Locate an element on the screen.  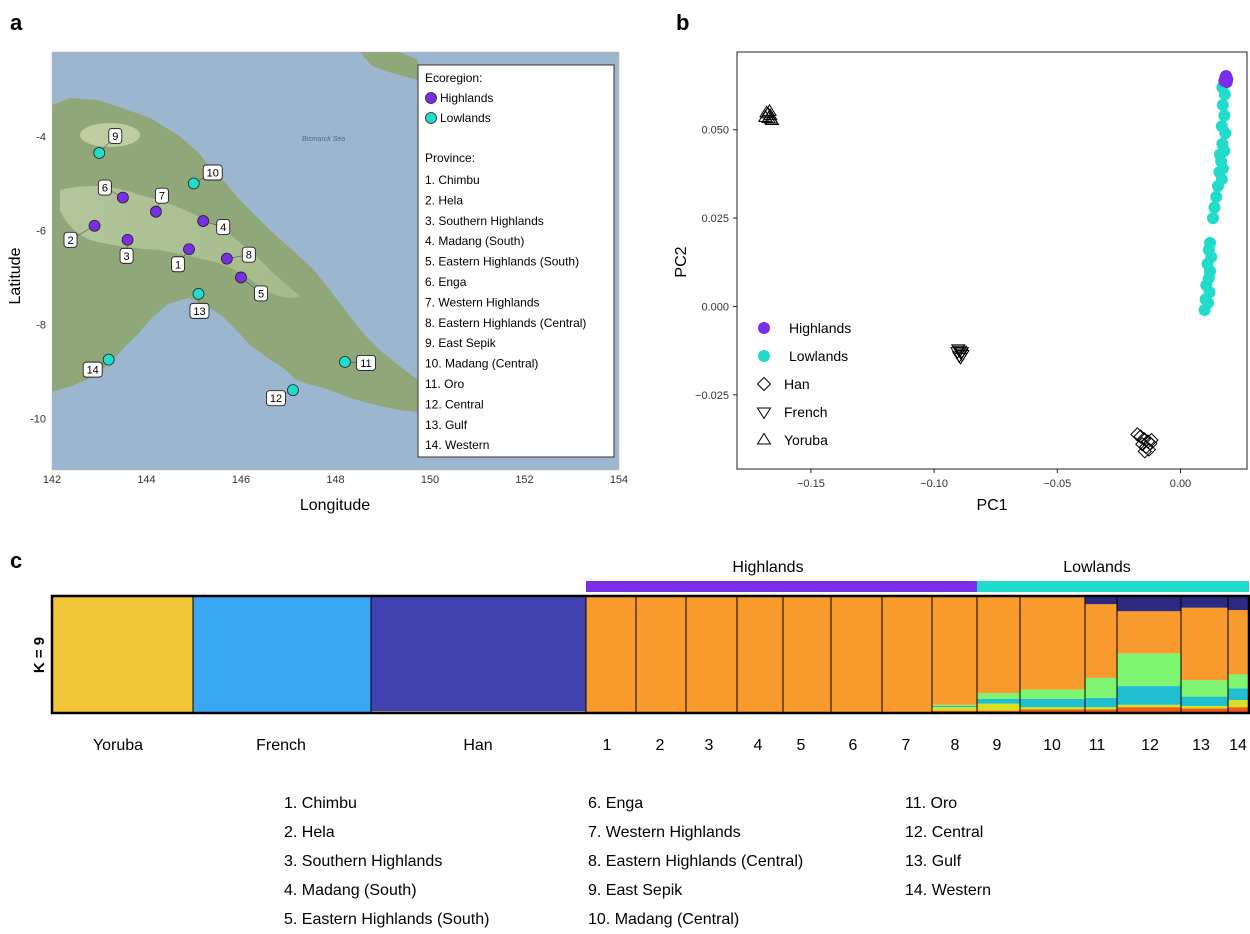
province-key-item: 14. Western is located at coordinates (948, 890).